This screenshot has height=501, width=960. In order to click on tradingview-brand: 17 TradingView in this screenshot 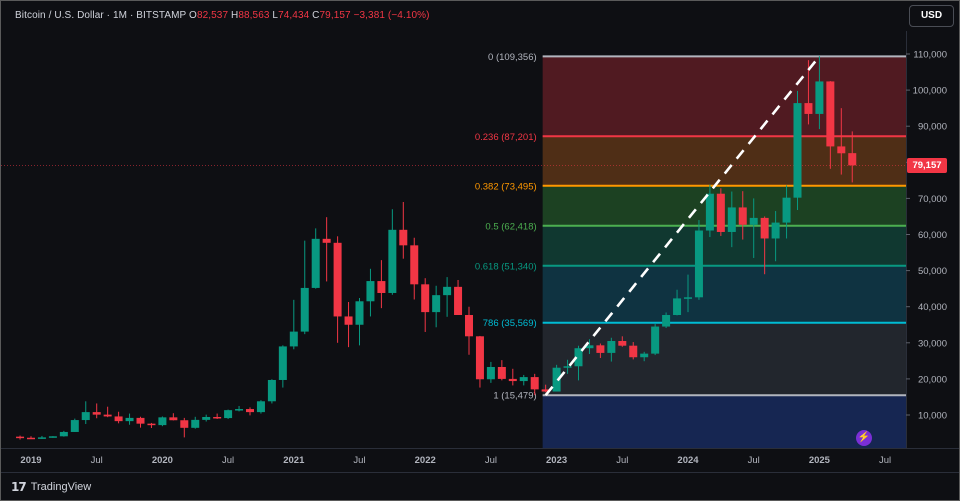, I will do `click(51, 487)`.